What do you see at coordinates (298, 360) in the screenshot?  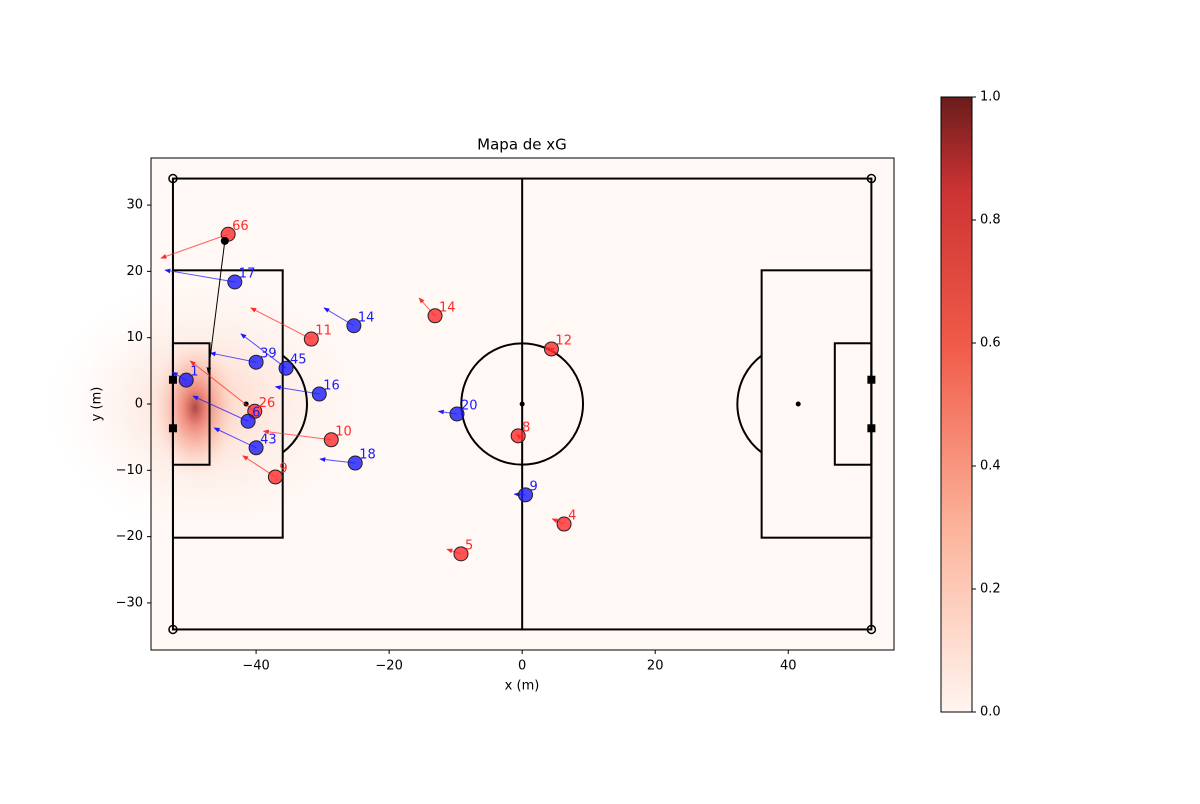 I see `player-label: 45` at bounding box center [298, 360].